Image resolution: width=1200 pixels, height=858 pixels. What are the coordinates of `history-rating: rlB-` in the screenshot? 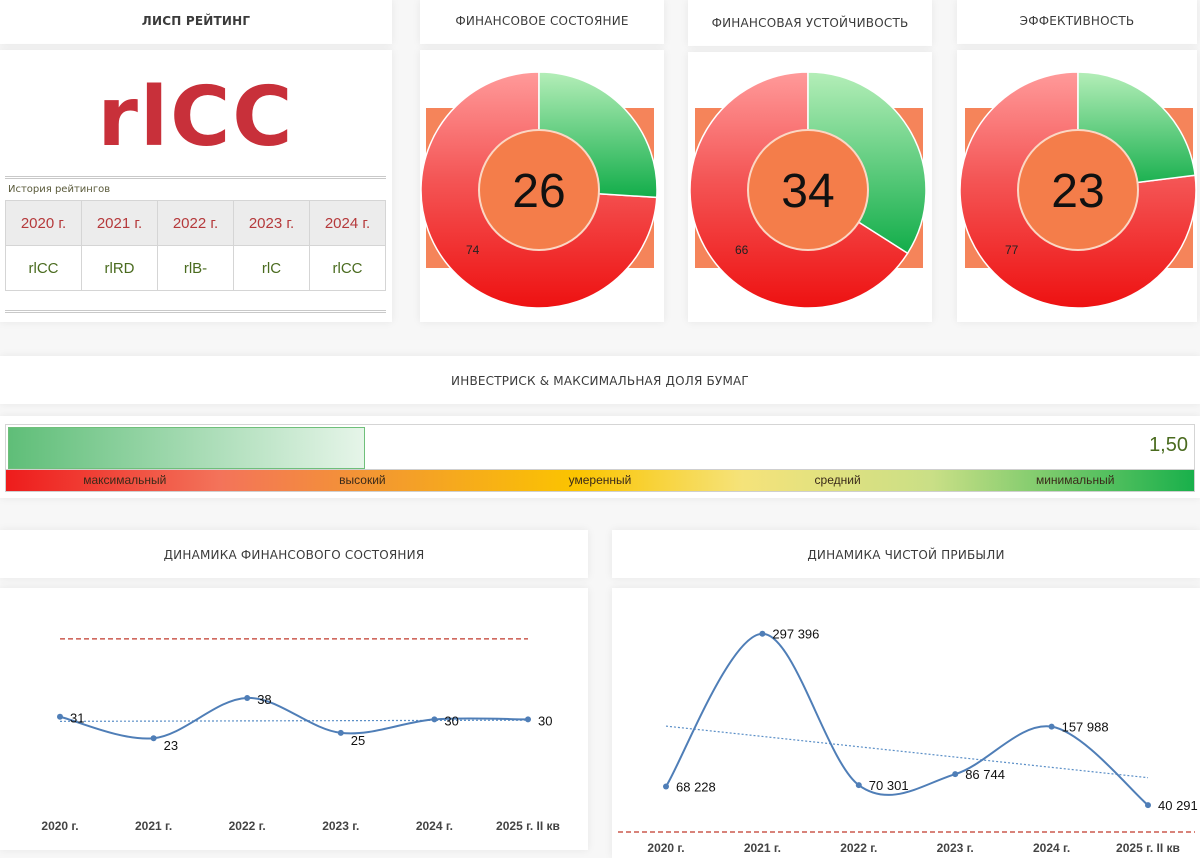 It's located at (195, 268).